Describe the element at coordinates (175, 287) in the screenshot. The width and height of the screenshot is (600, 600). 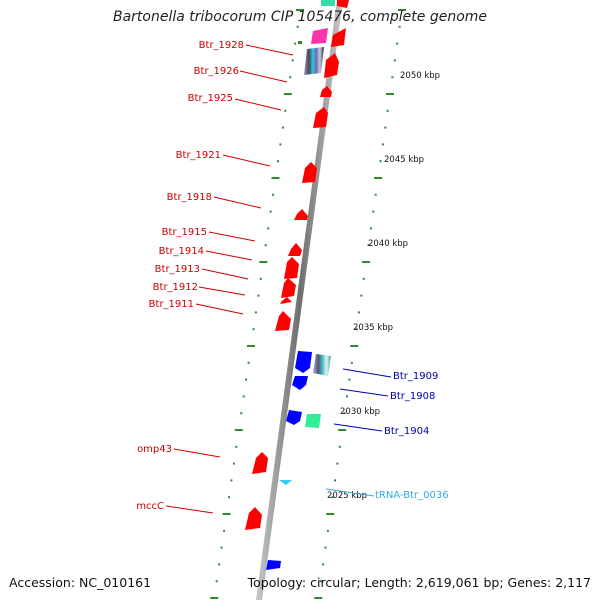
I see `gene-label: Btr_1912` at that location.